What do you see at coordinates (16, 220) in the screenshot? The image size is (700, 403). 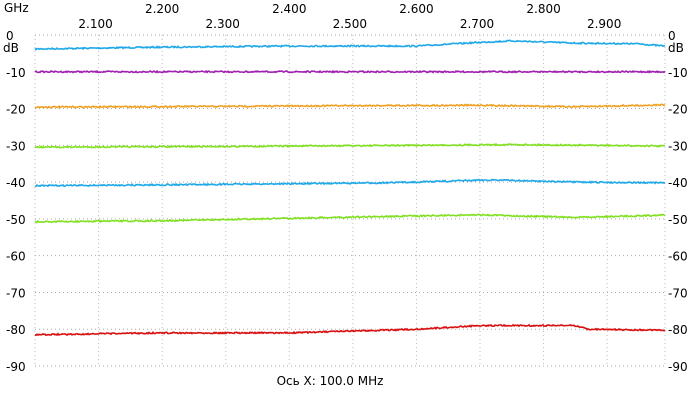 I see `y-tick-left-5: -50` at bounding box center [16, 220].